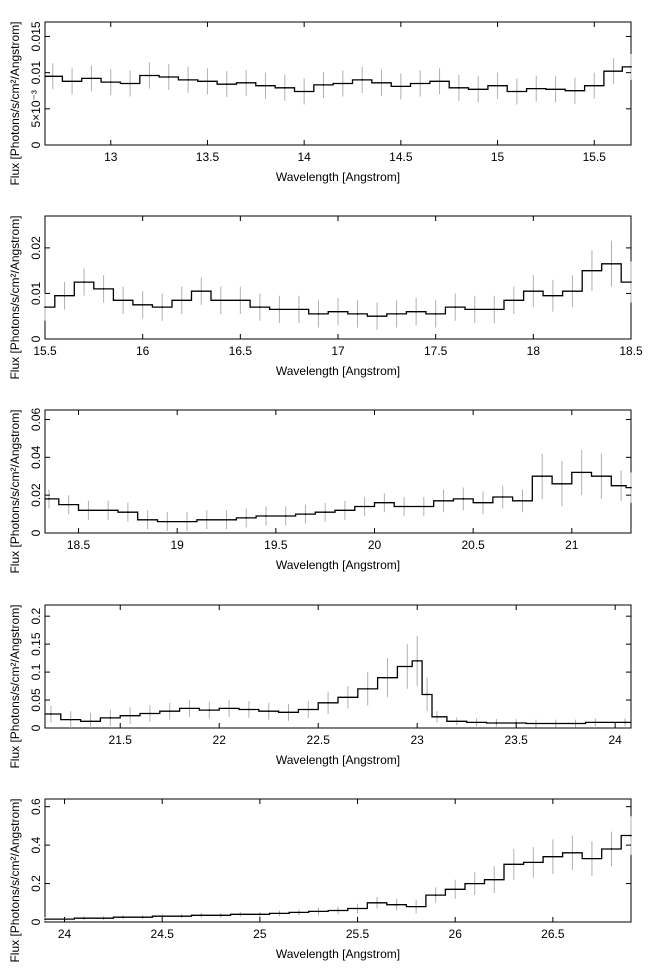 This screenshot has height=977, width=653. I want to click on x-tick-label: 15, so click(498, 157).